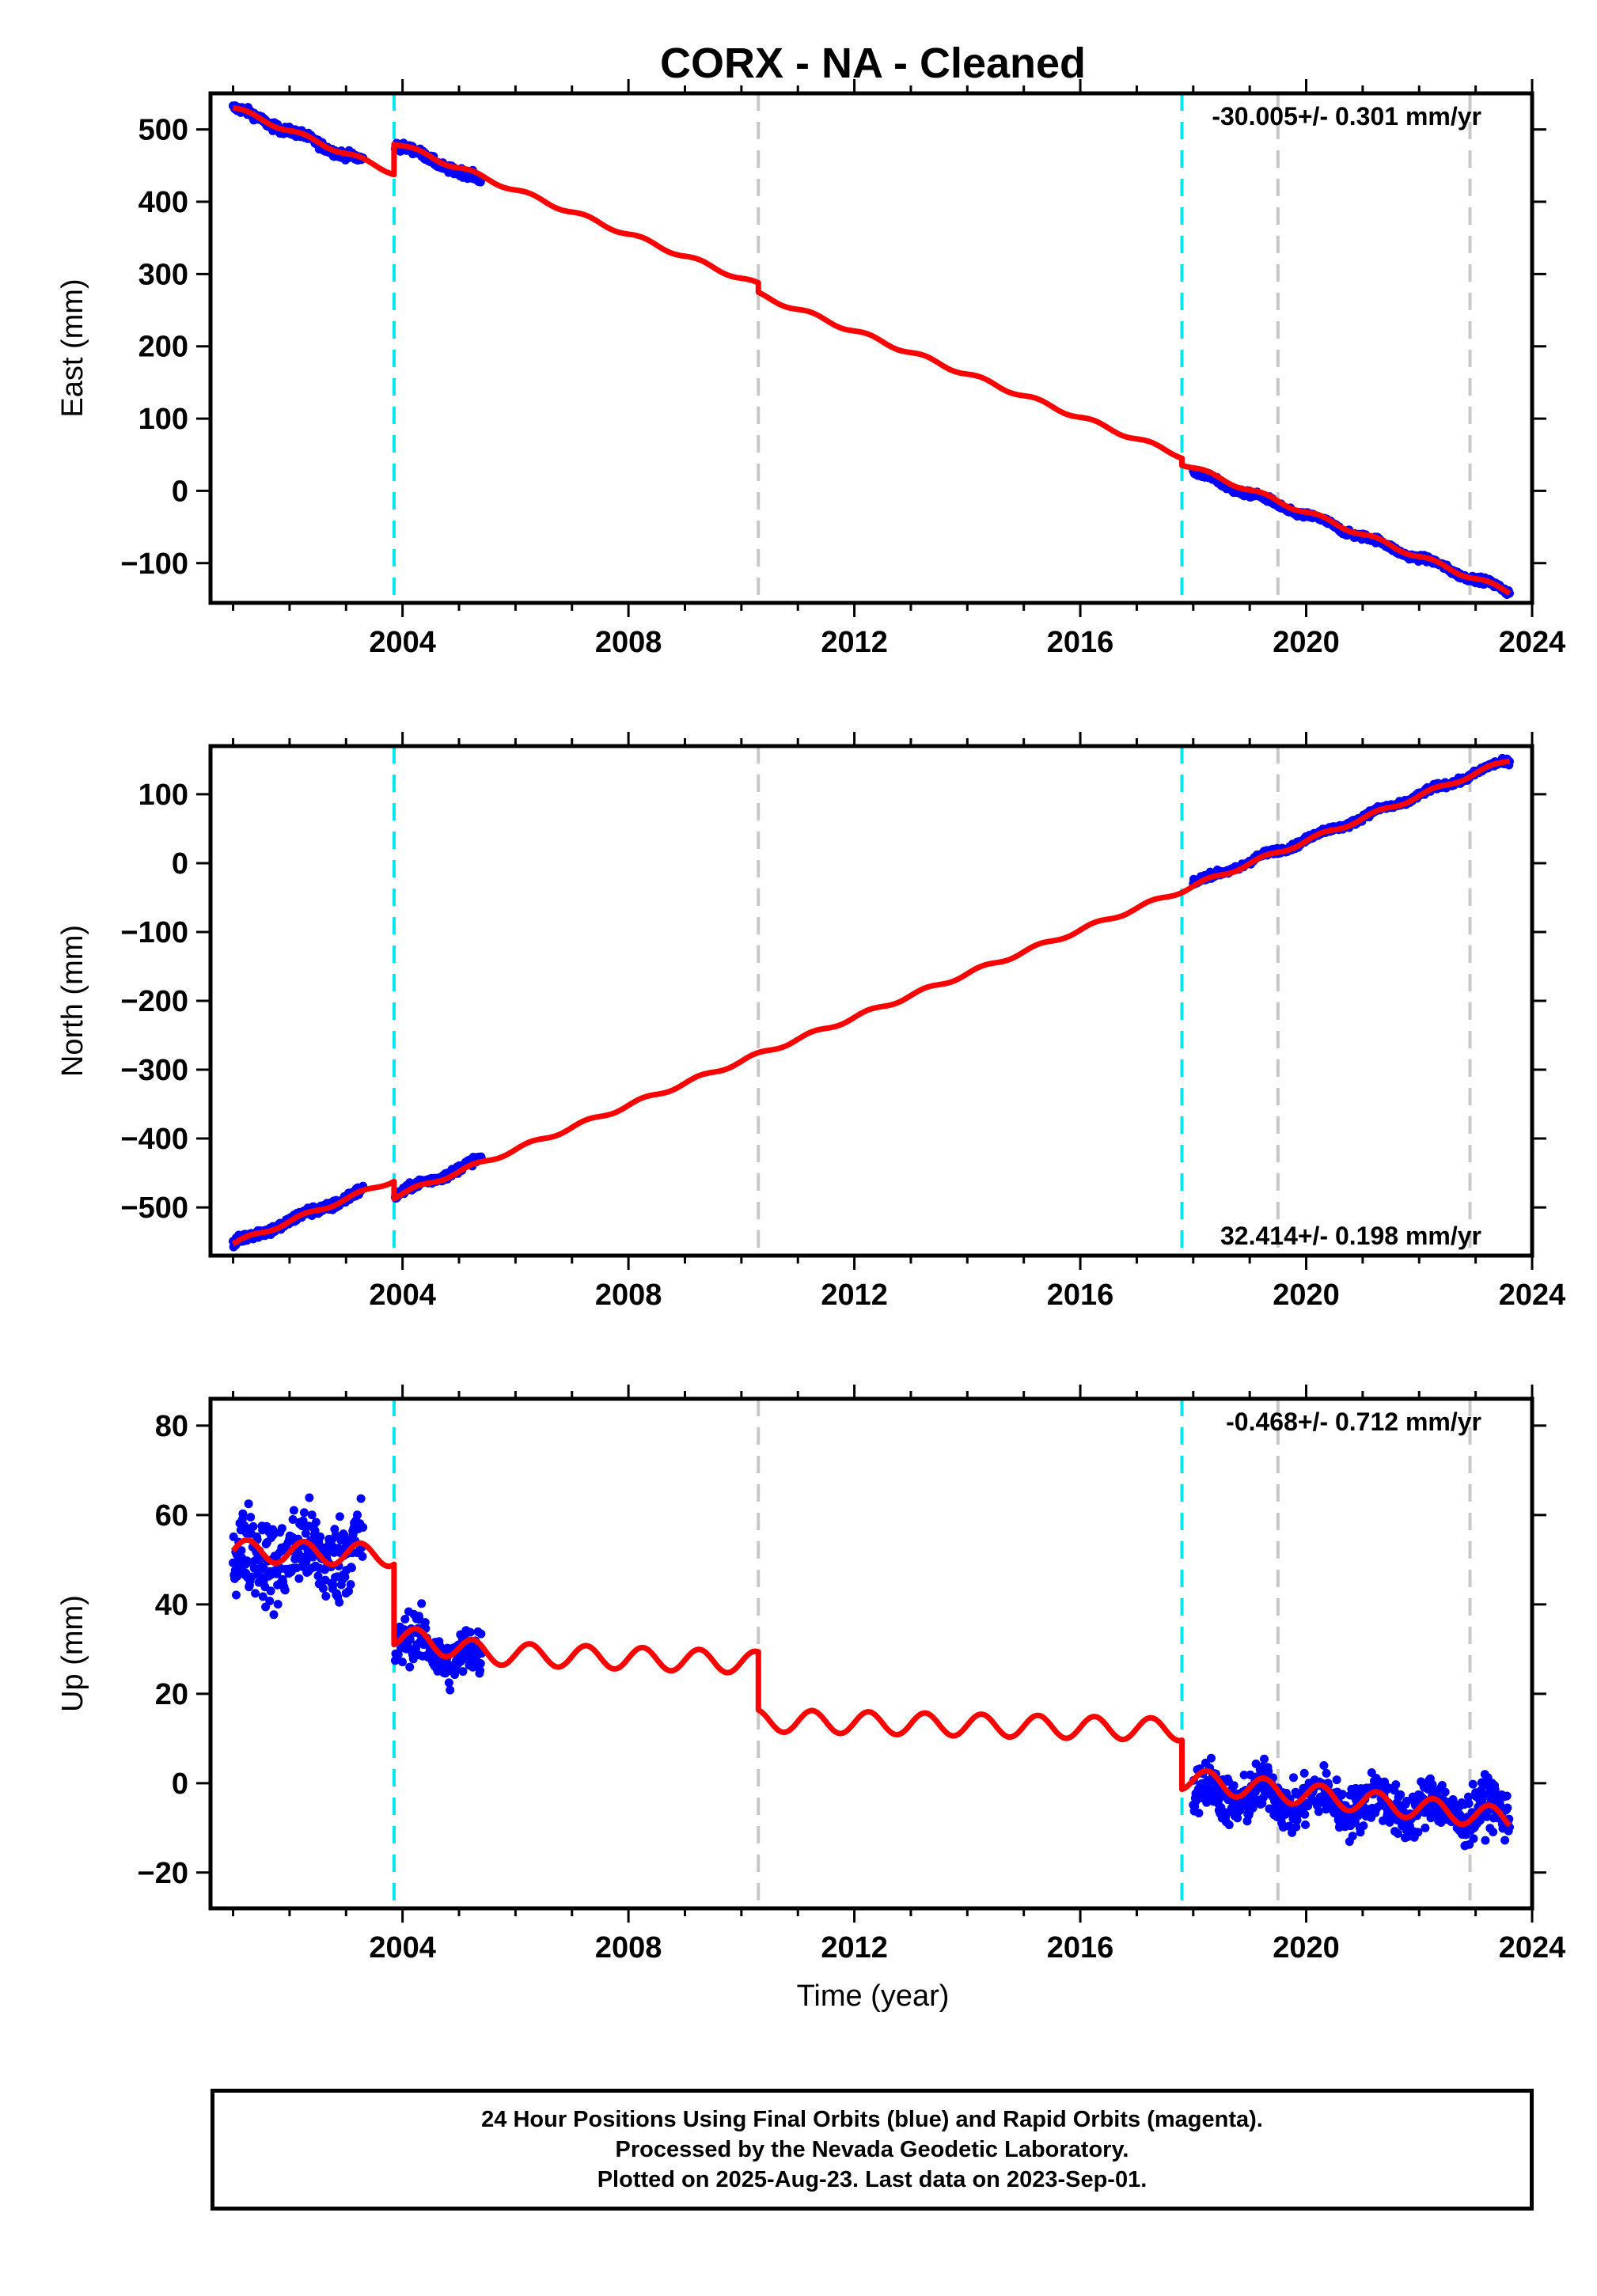 The height and width of the screenshot is (2296, 1597). I want to click on y-tick-label: −500, so click(154, 1208).